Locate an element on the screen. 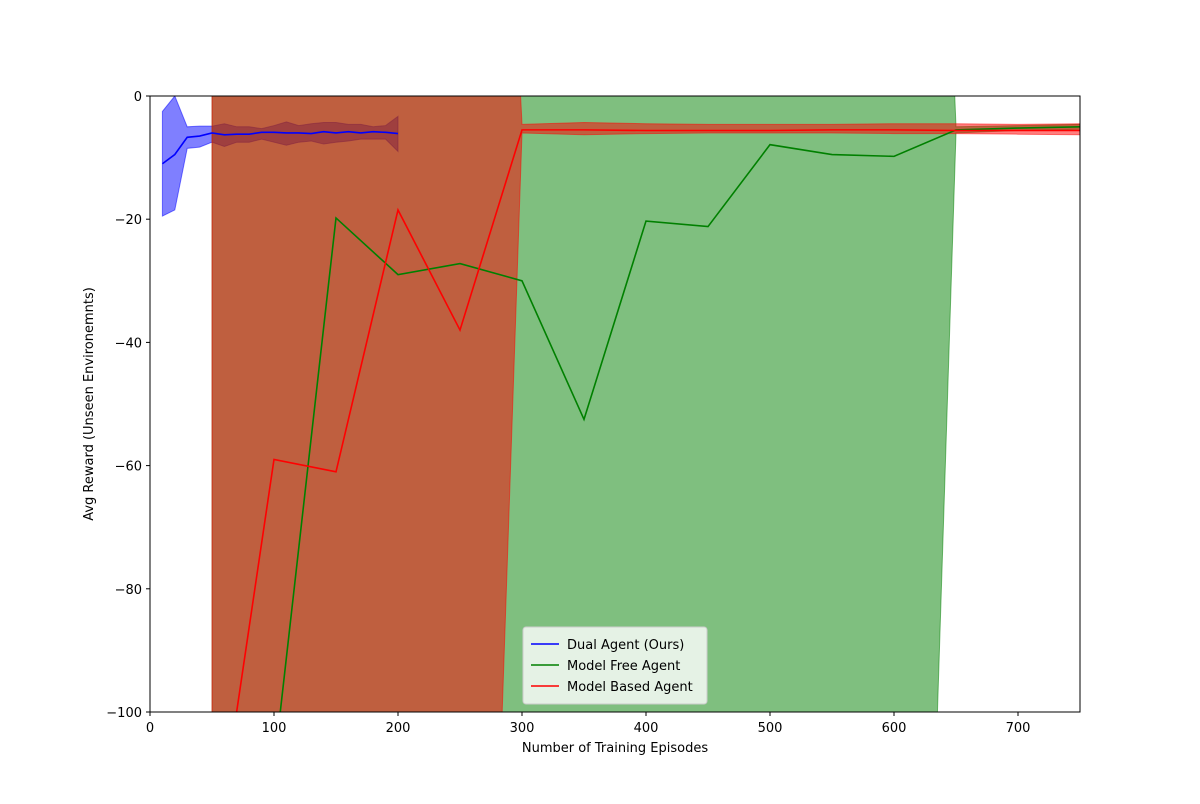  series-line is located at coordinates (280, 147).